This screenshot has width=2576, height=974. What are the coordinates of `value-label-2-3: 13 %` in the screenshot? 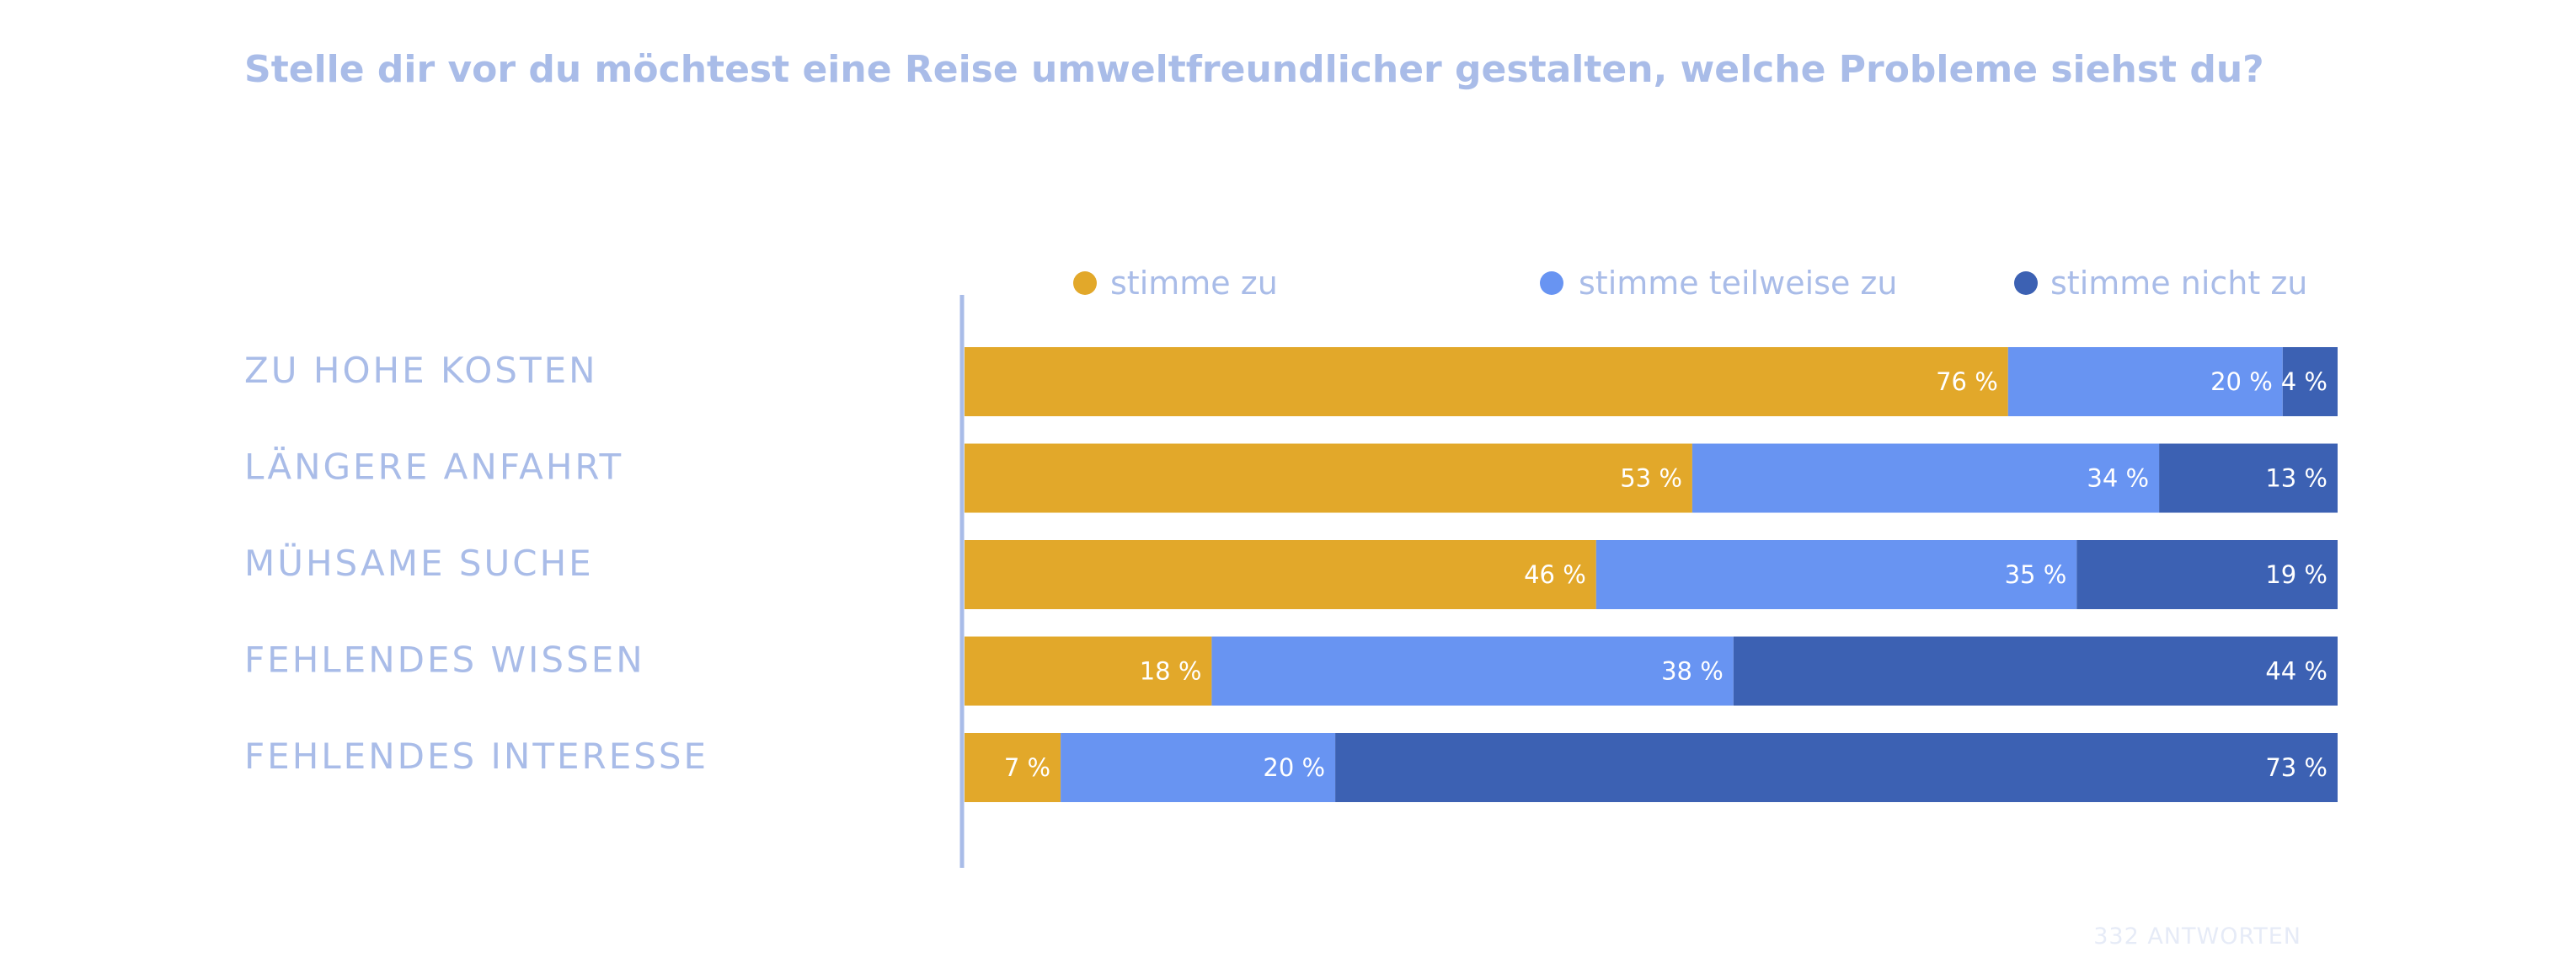 It's located at (2296, 478).